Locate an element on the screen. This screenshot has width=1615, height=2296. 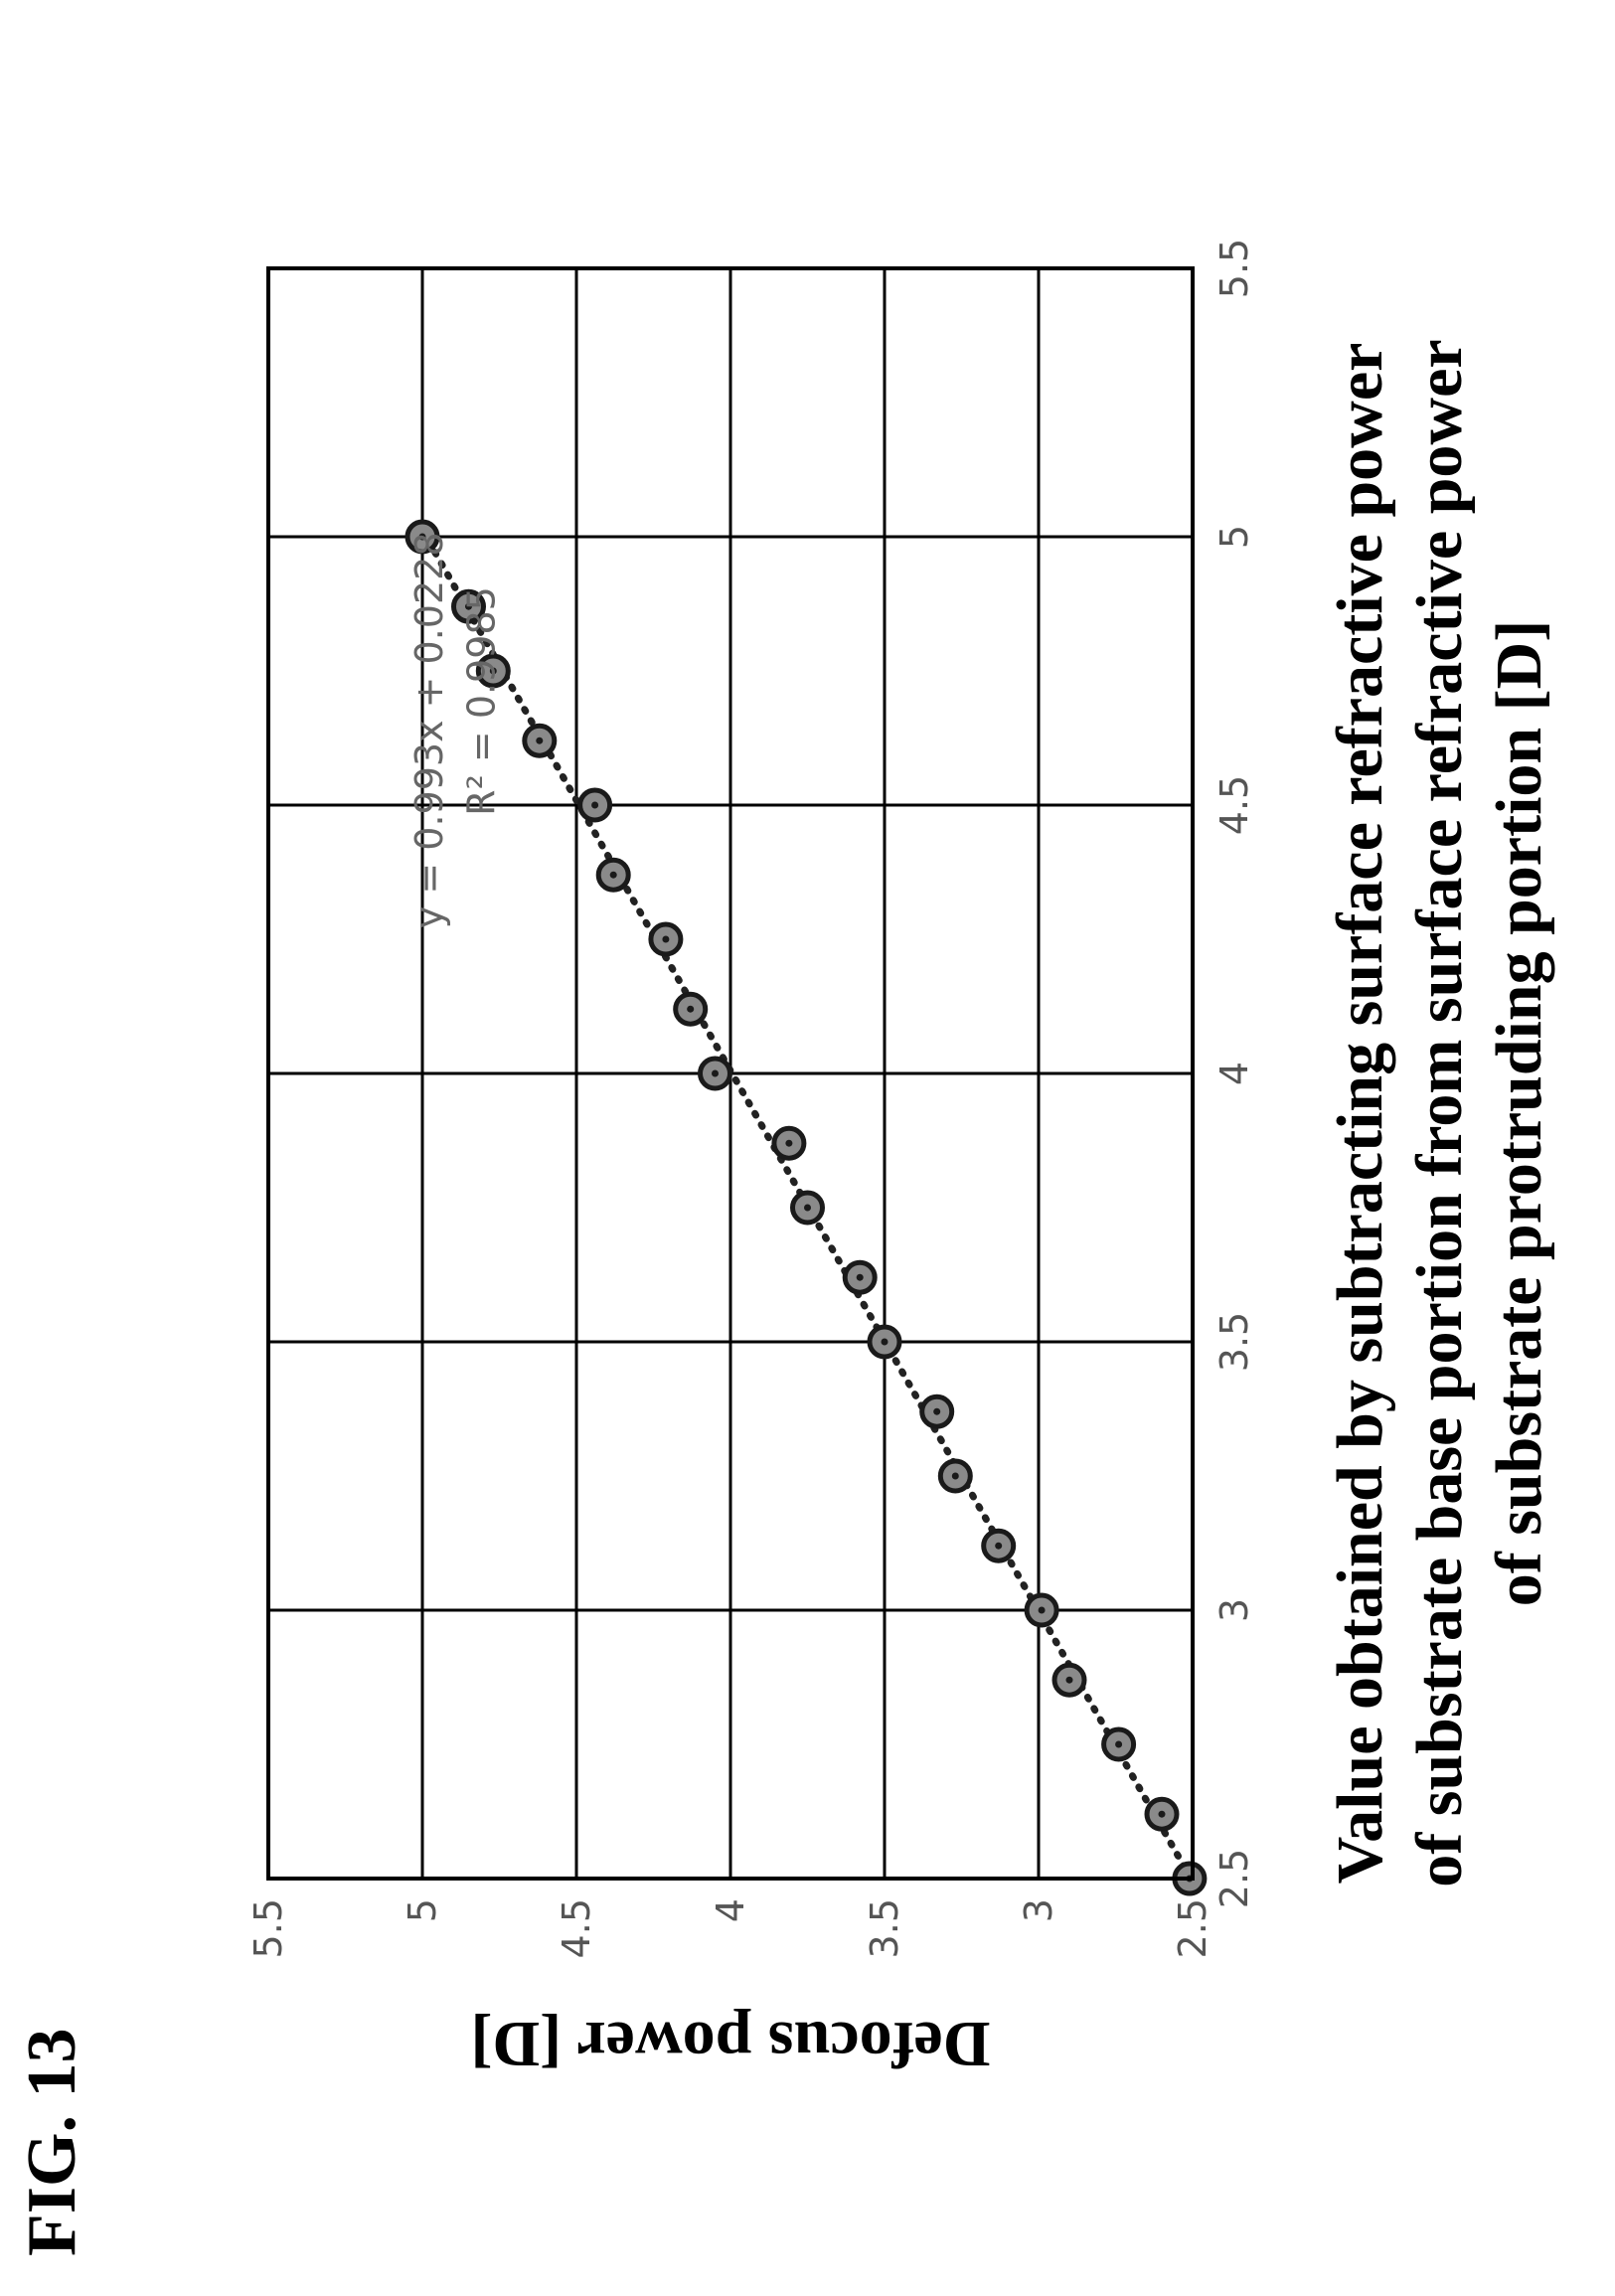
y-tick-labels: 2.5 3 3.5 4 4.5 5 5.5 is located at coordinates (730, 1928).